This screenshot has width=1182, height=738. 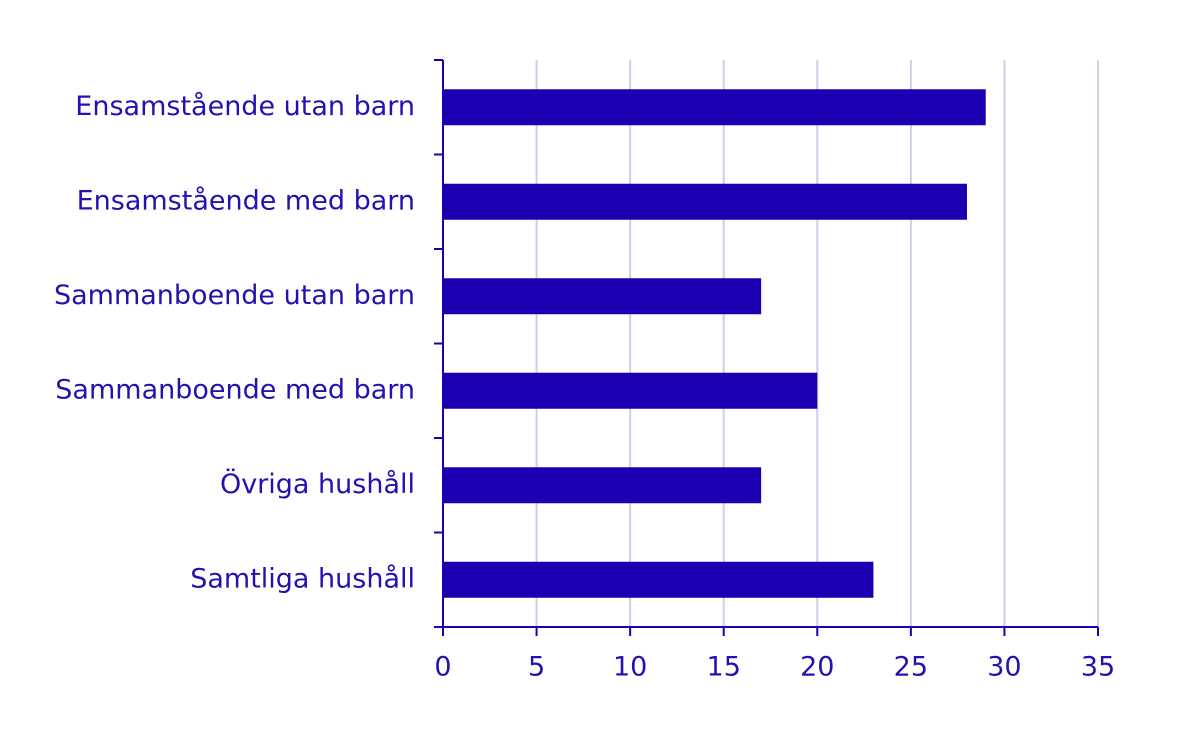 What do you see at coordinates (1098, 667) in the screenshot?
I see `x-tick-label: 35` at bounding box center [1098, 667].